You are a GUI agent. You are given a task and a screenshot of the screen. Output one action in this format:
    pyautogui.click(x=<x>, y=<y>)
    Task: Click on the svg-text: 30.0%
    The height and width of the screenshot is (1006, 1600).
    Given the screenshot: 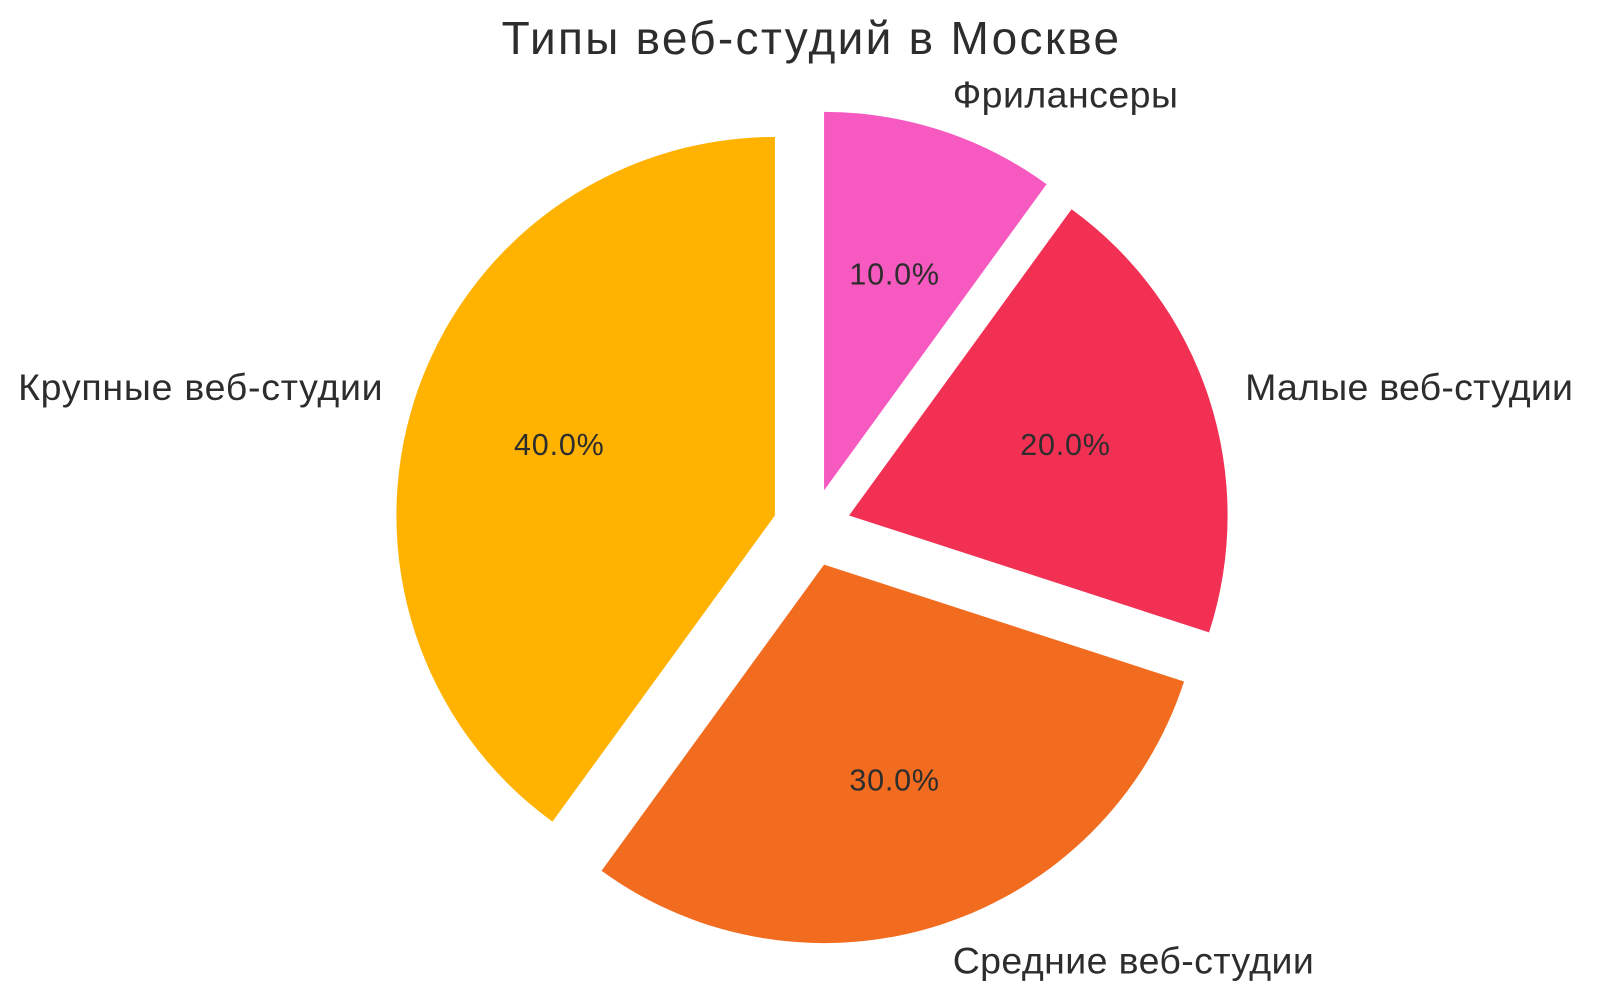 What is the action you would take?
    pyautogui.click(x=894, y=781)
    